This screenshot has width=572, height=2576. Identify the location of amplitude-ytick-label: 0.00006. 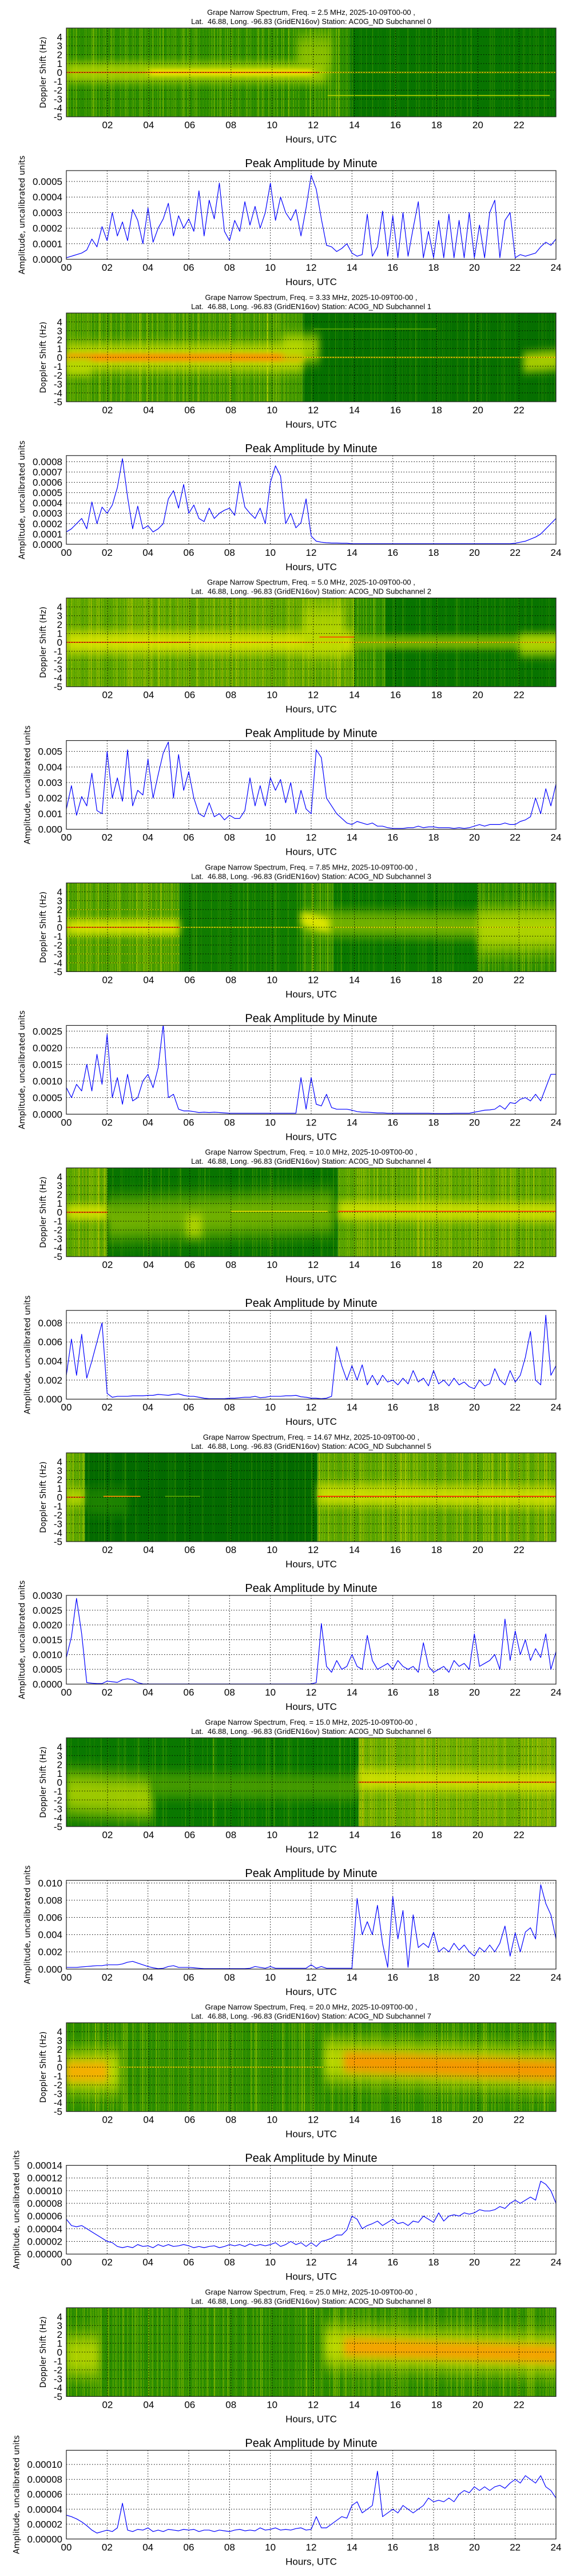
(44, 2494).